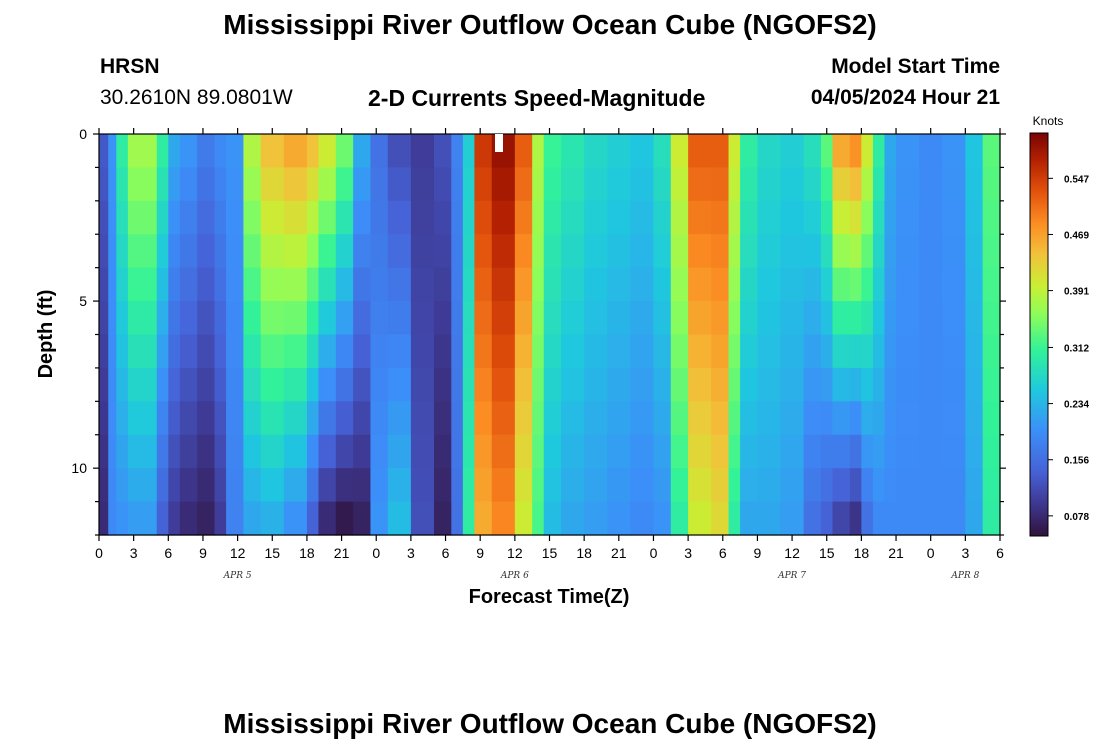 This screenshot has height=750, width=1100. Describe the element at coordinates (654, 553) in the screenshot. I see `x-tick-label: 0` at that location.